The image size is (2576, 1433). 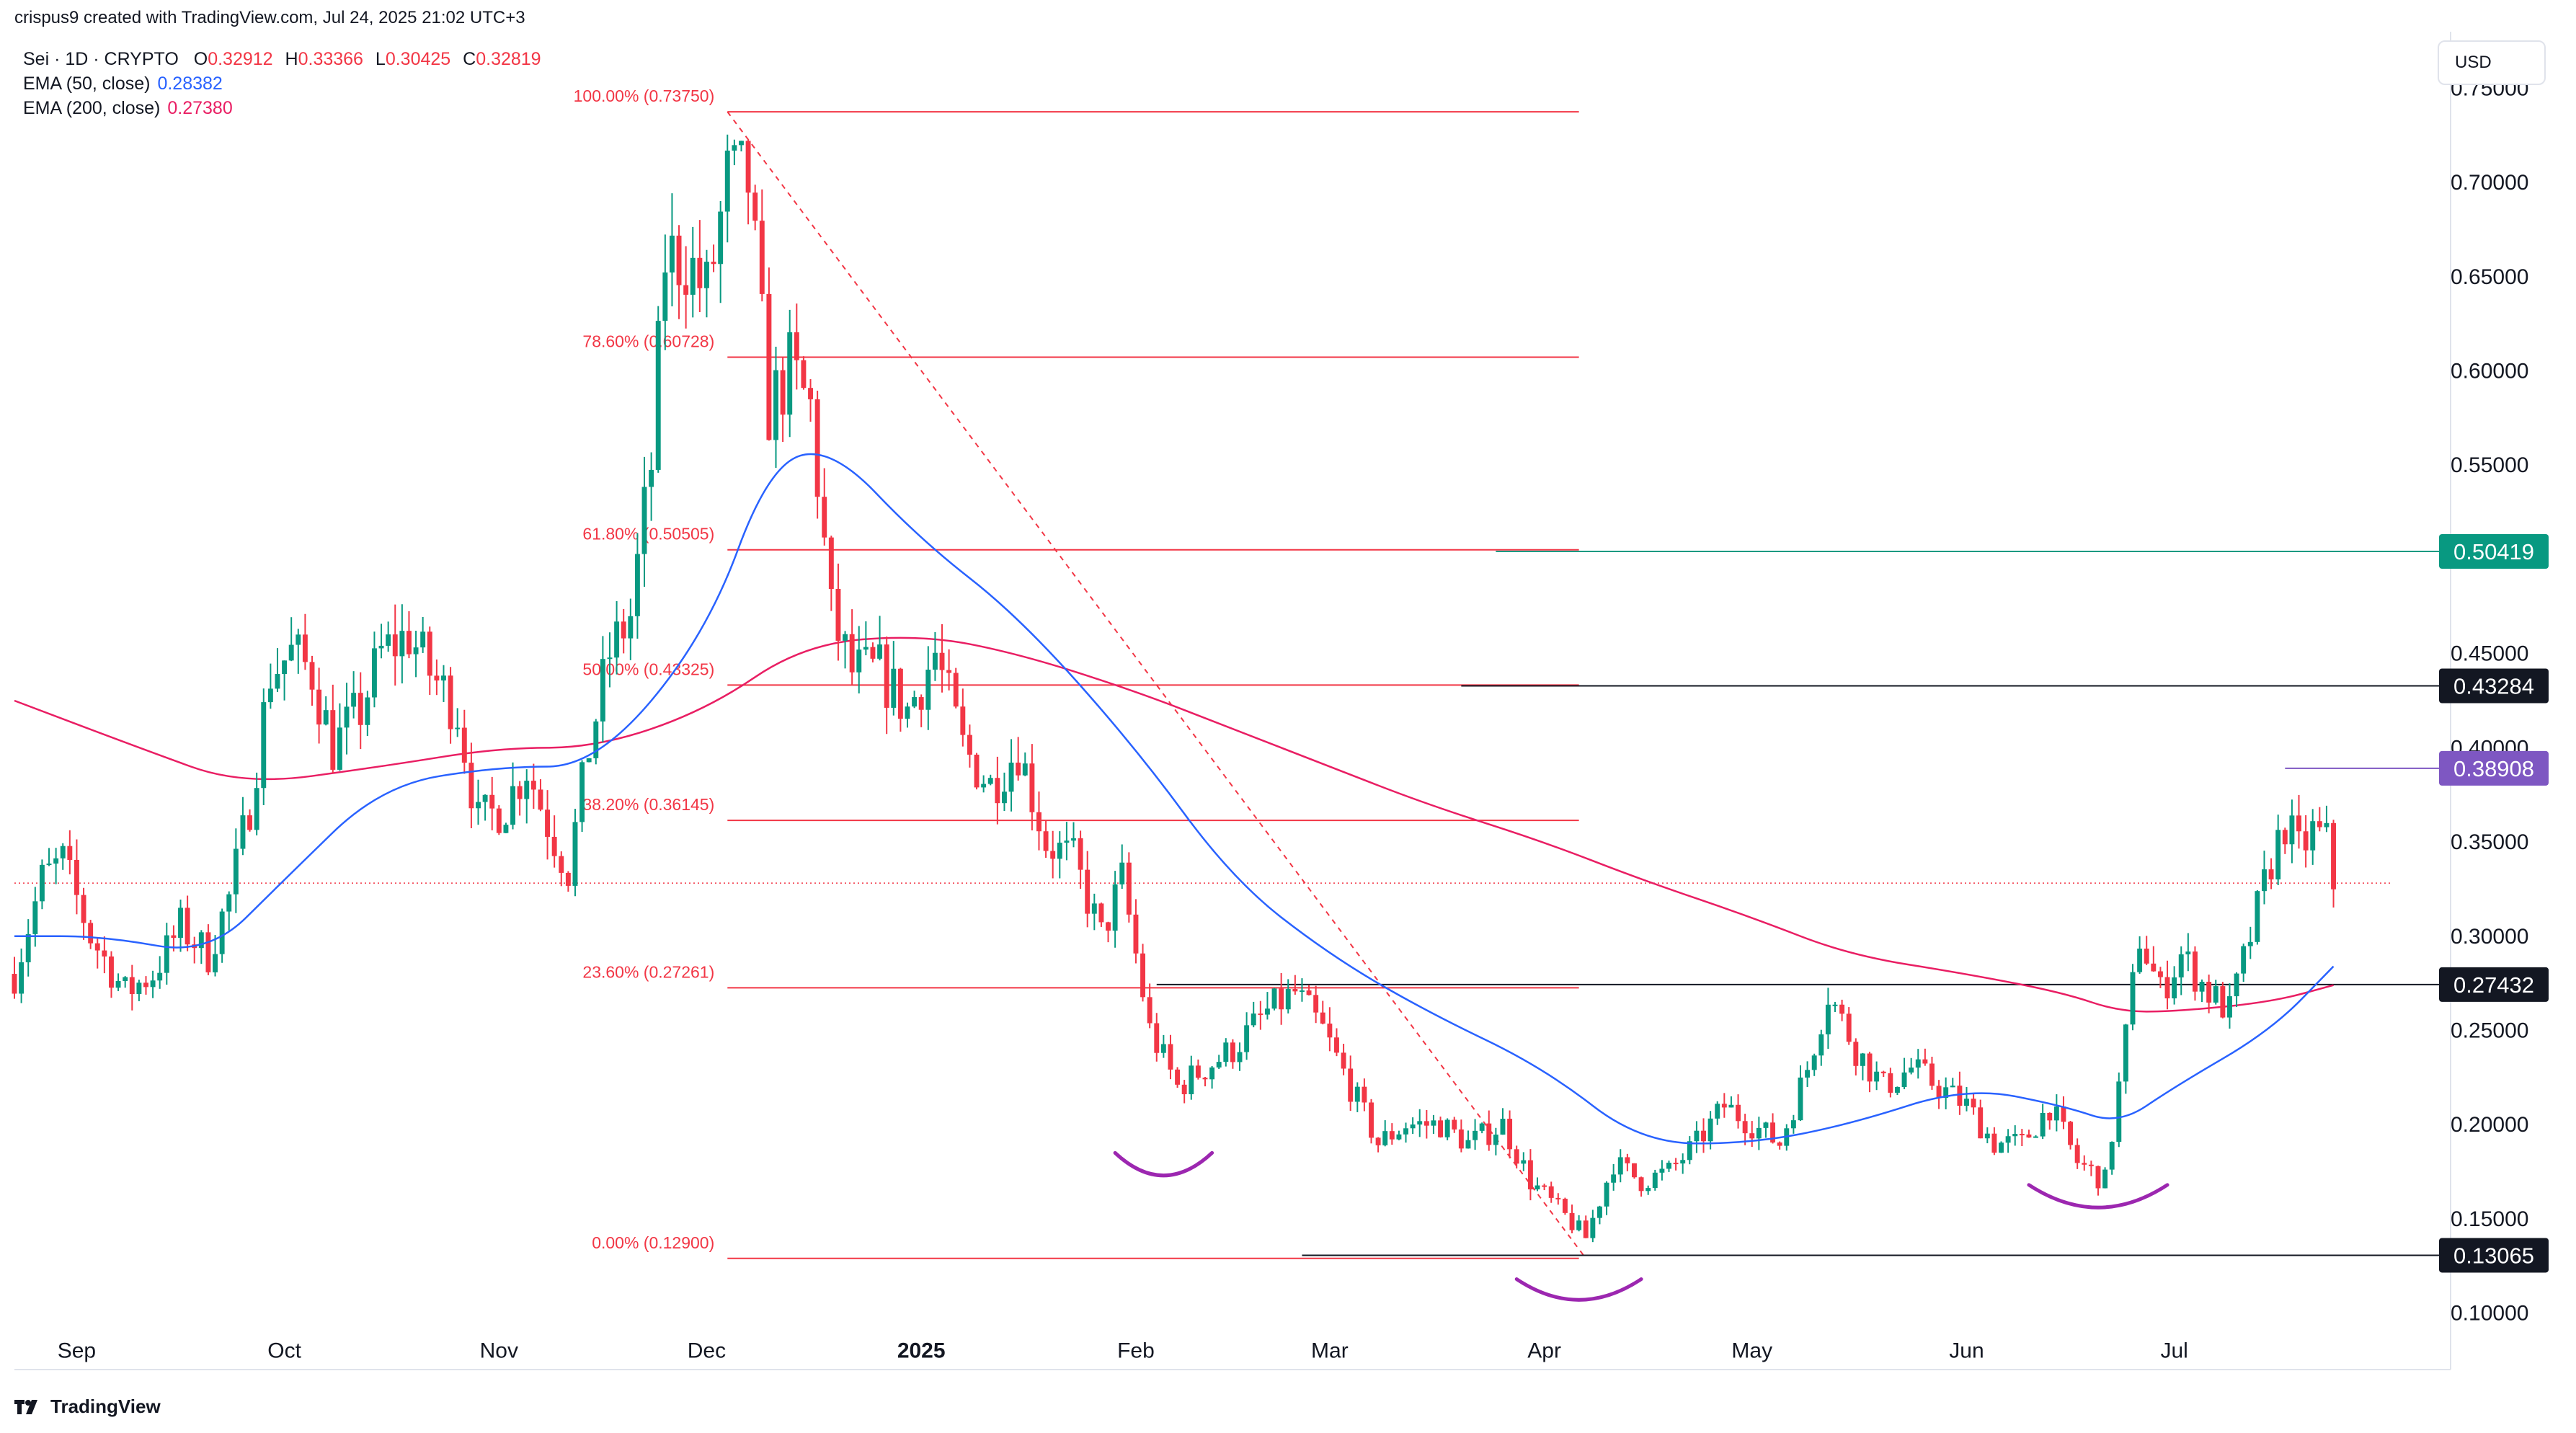 What do you see at coordinates (2489, 1219) in the screenshot?
I see `y-tick-label: 0.15000` at bounding box center [2489, 1219].